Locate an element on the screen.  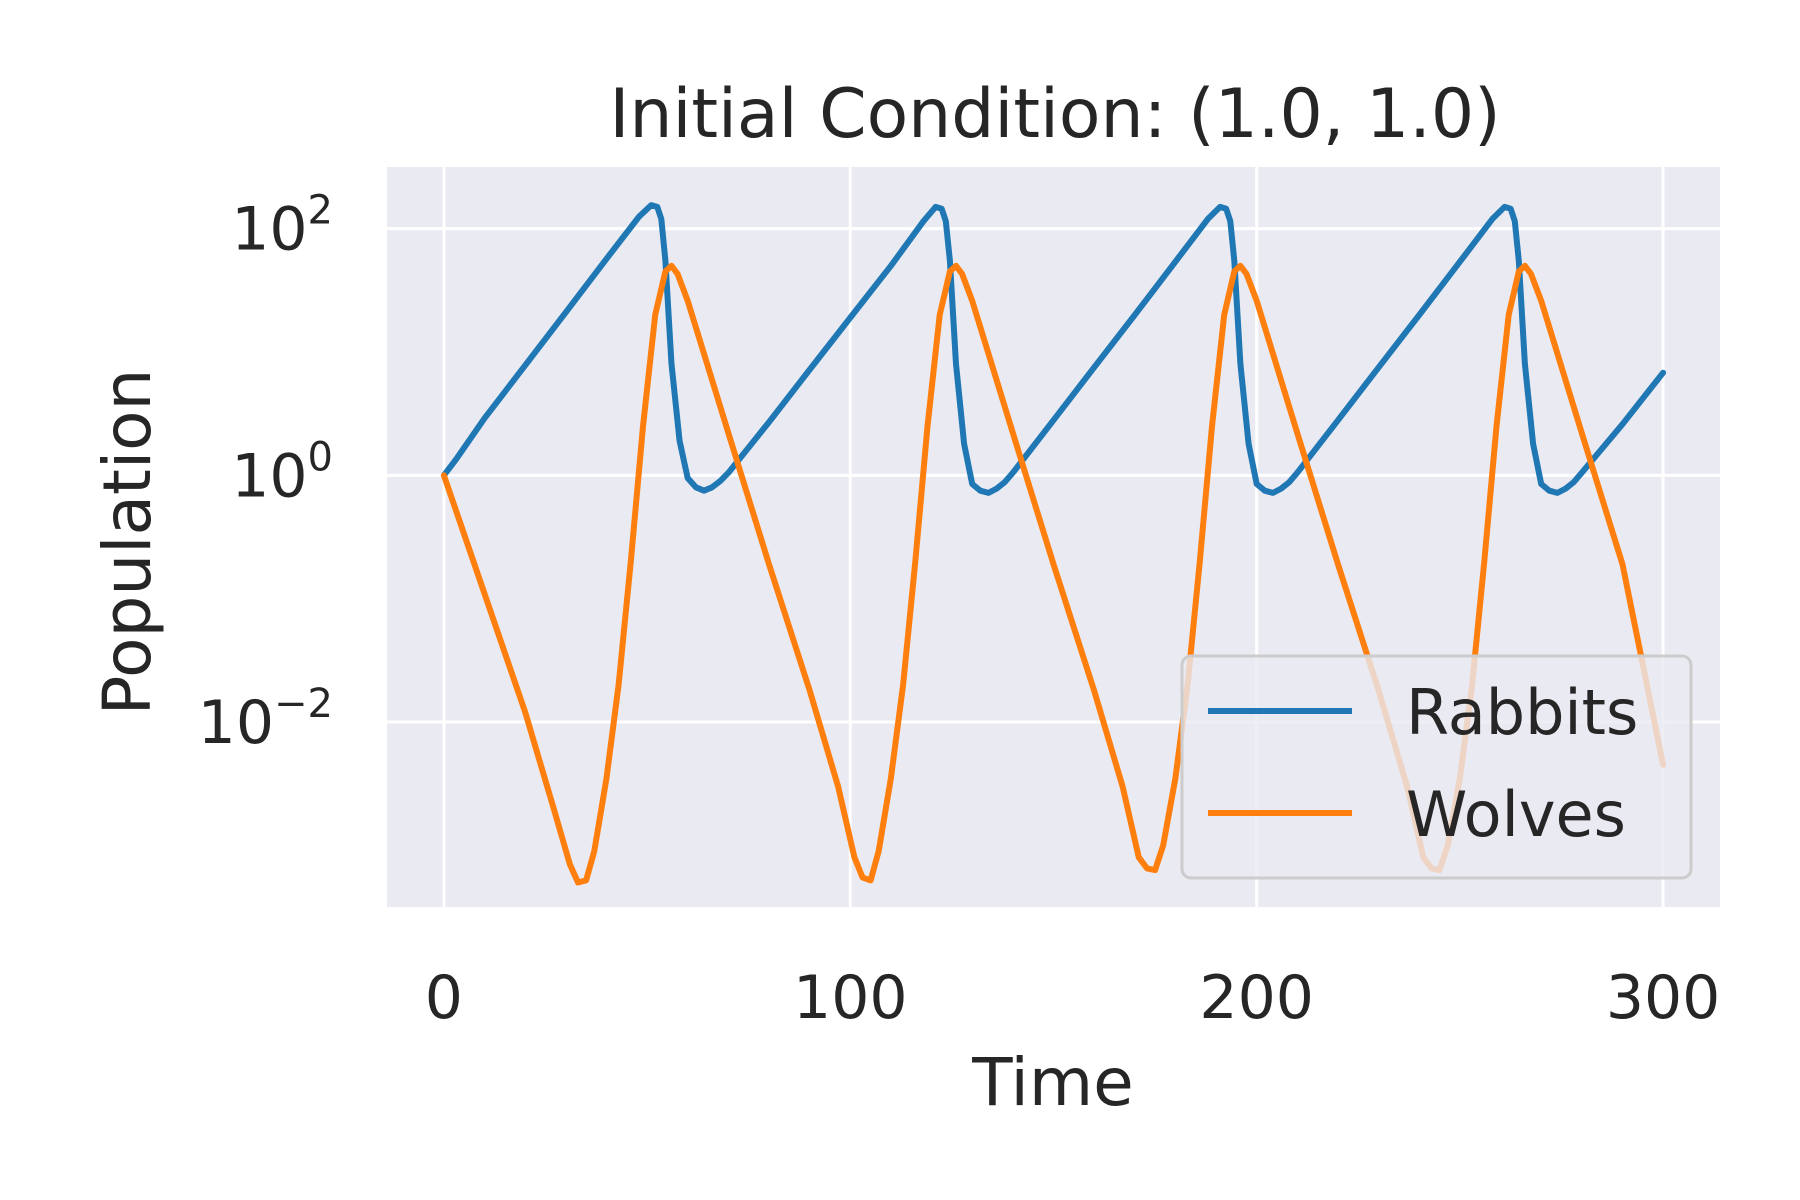
y-tick-label: 10² is located at coordinates (282, 226).